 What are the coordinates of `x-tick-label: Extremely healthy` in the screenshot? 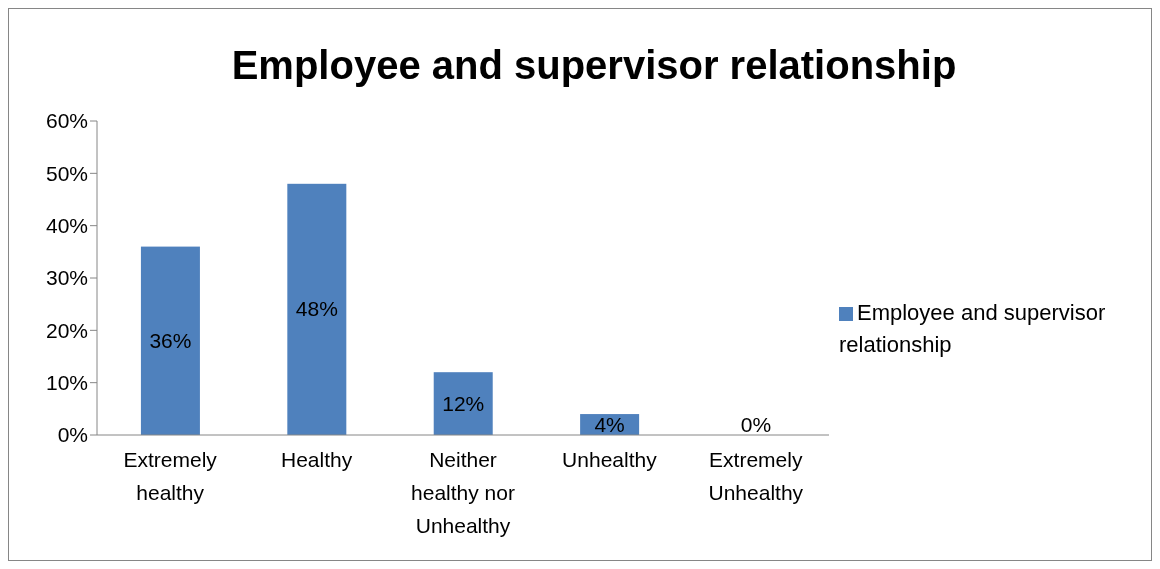 It's located at (170, 476).